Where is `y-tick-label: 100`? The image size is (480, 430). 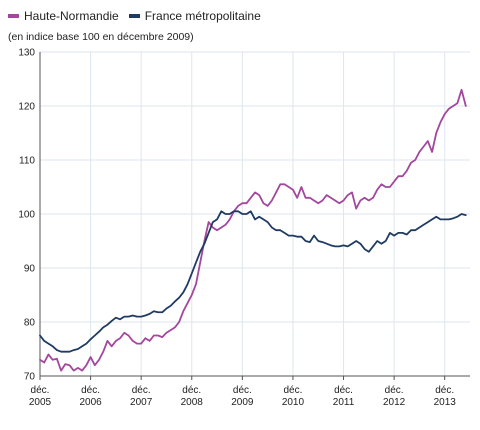 y-tick-label: 100 is located at coordinates (26, 215).